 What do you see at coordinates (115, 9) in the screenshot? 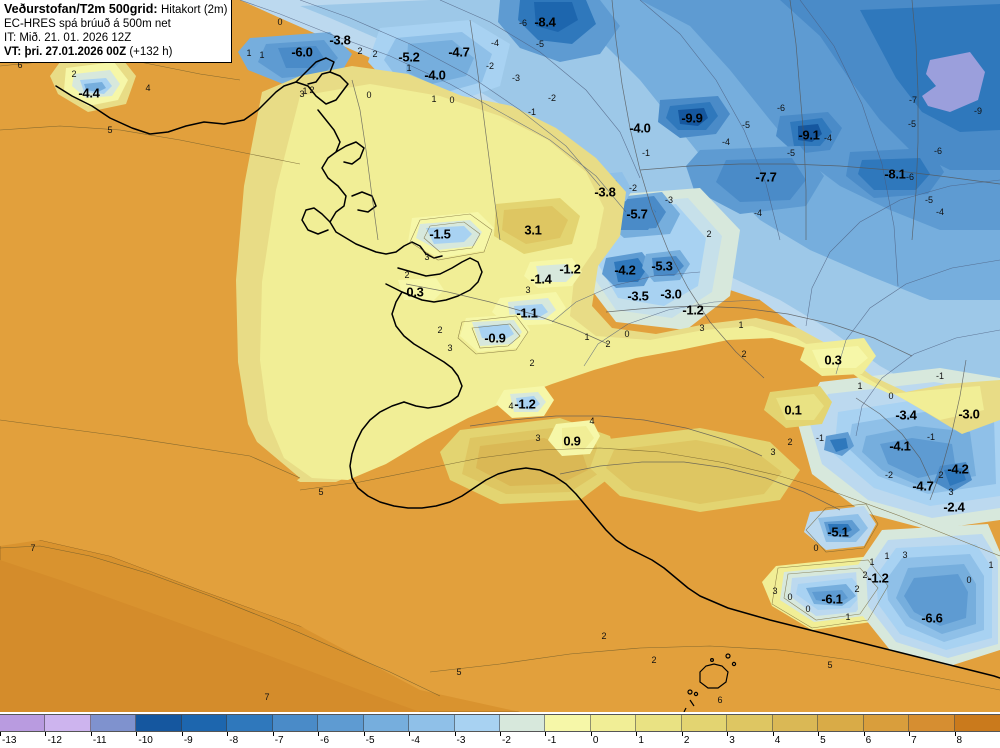
I see `product-title-line: Veðurstofan/T2m 500grid: Hitakort (2m)` at bounding box center [115, 9].